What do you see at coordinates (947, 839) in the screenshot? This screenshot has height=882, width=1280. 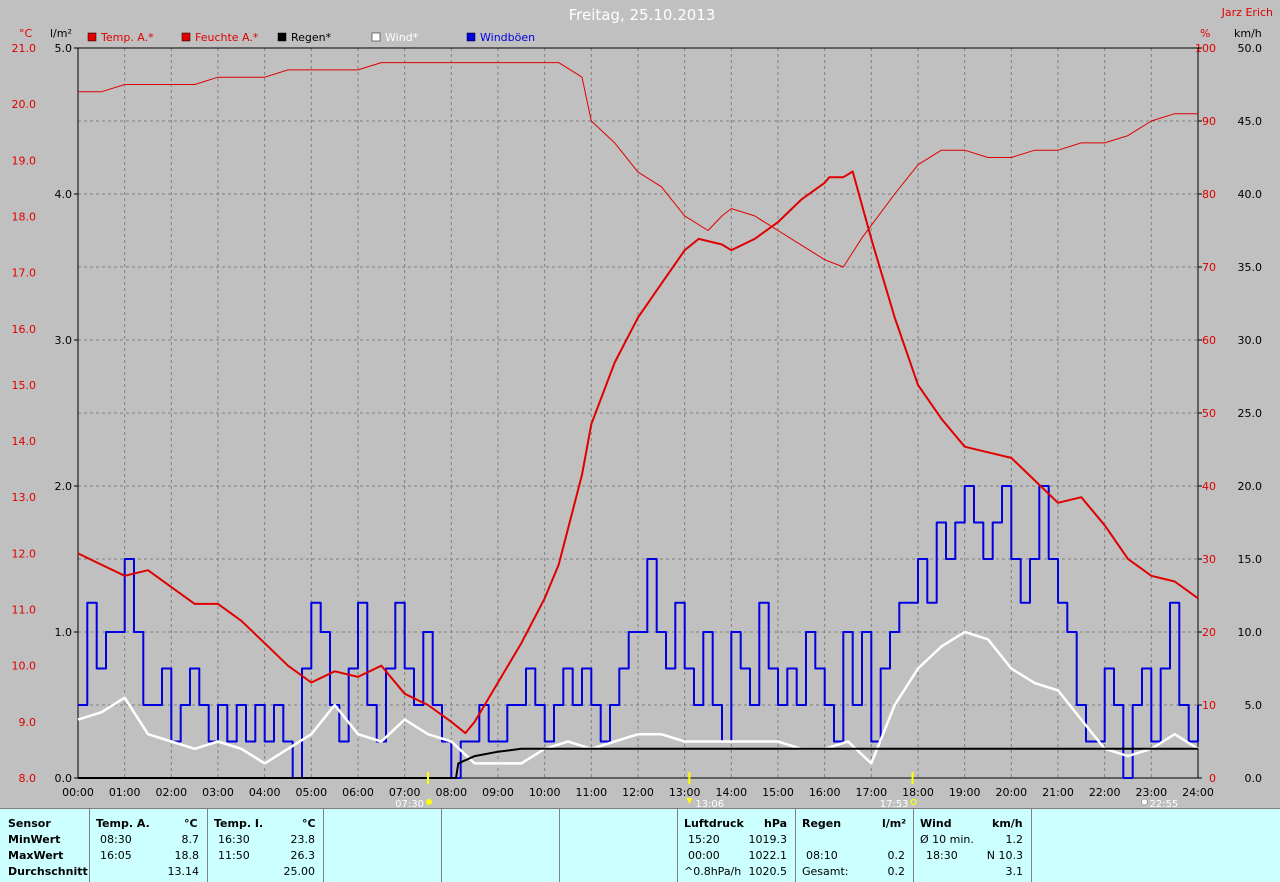 I see `stats-time: Ø 10 min.` at bounding box center [947, 839].